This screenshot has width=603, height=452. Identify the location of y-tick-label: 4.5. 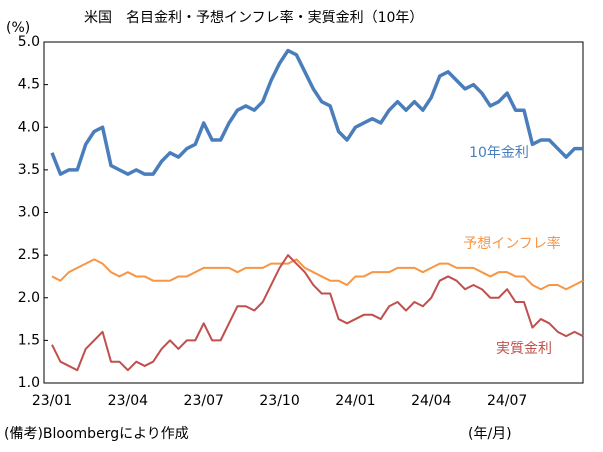
(29, 85).